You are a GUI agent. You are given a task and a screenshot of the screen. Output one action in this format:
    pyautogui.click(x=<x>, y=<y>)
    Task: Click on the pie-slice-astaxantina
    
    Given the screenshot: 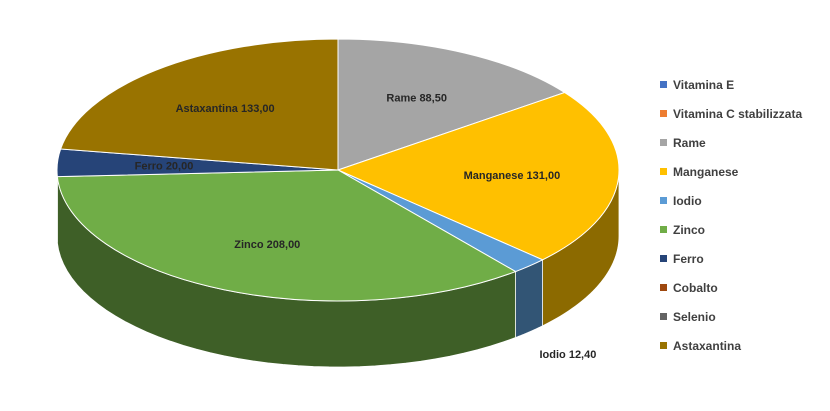 What is the action you would take?
    pyautogui.click(x=199, y=104)
    